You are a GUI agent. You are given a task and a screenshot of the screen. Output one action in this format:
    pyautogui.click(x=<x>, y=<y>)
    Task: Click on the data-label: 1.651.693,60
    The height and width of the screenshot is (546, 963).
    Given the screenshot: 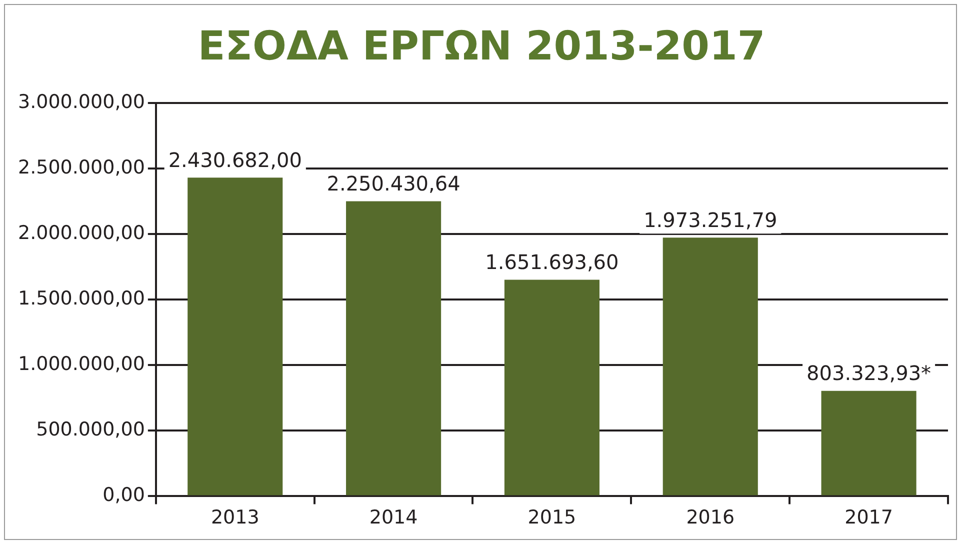 What is the action you would take?
    pyautogui.click(x=552, y=262)
    